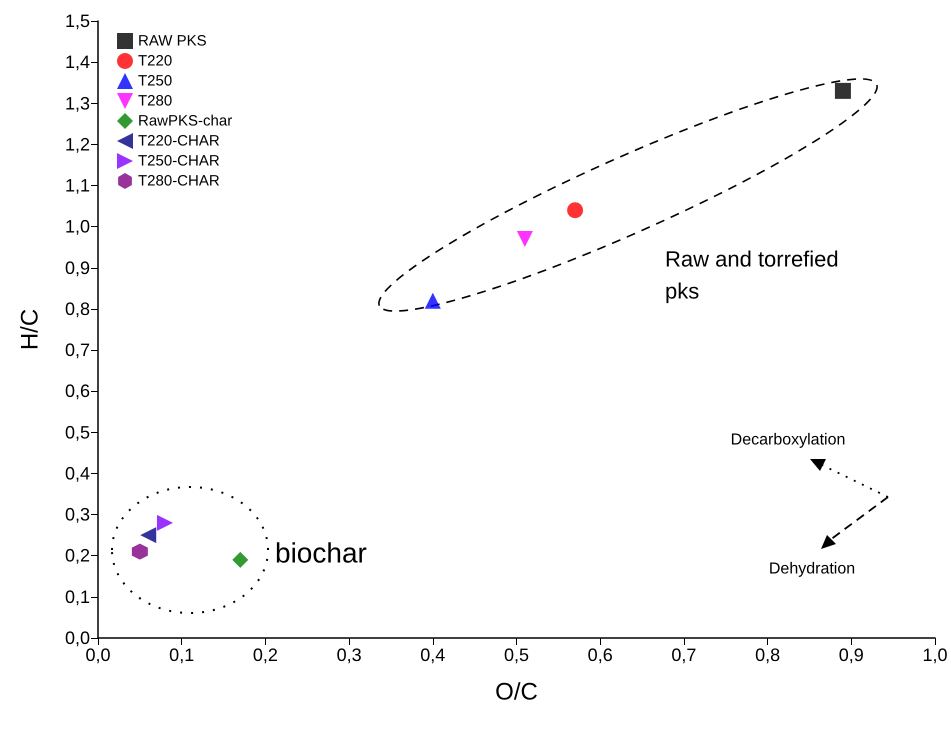 The height and width of the screenshot is (729, 951). I want to click on y-tick-label: 1,2, so click(77, 144).